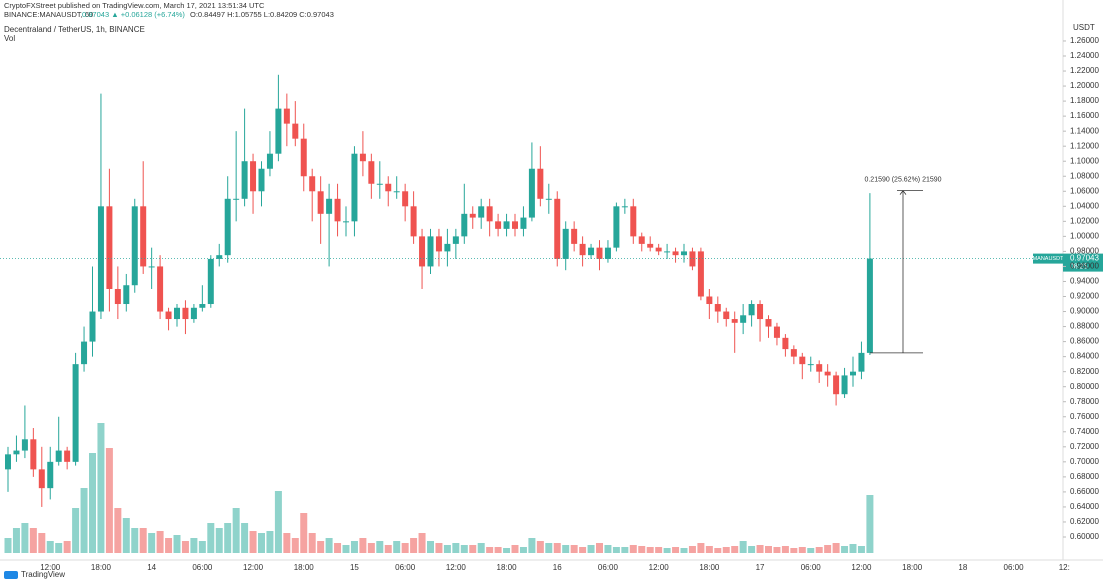 The image size is (1103, 584). What do you see at coordinates (74, 29) in the screenshot?
I see `chart-title: Decentraland / TetherUS, 1h, BINANCE` at bounding box center [74, 29].